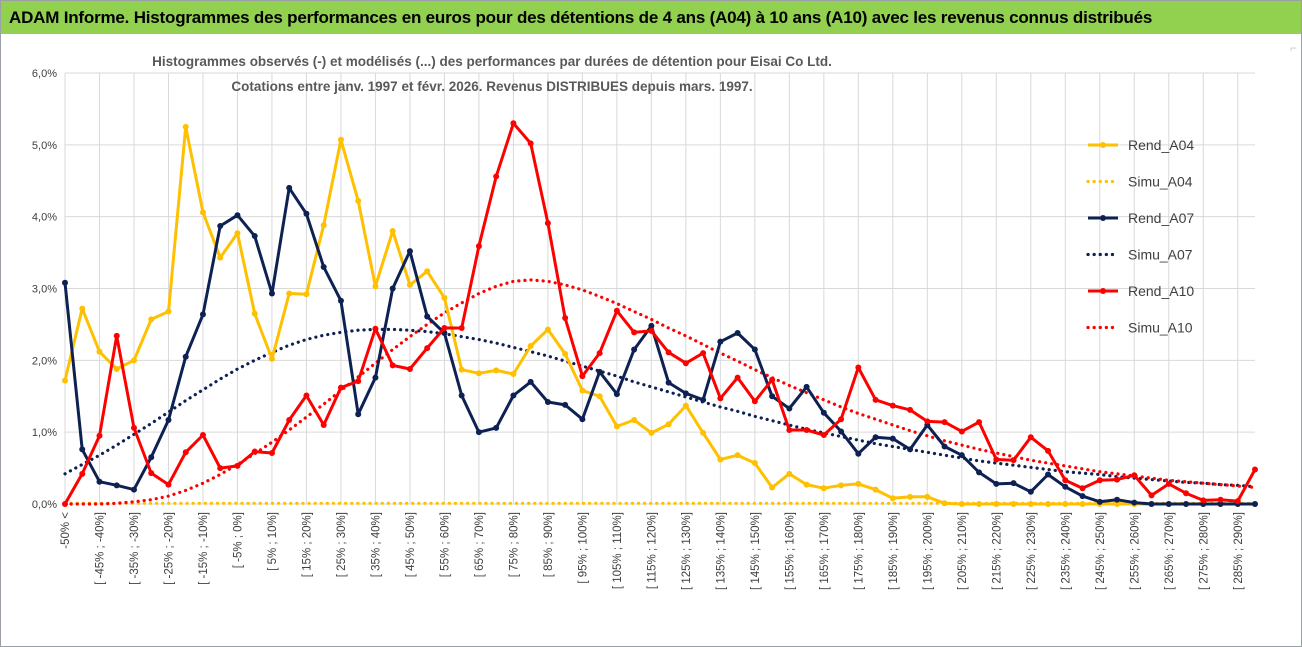 The image size is (1302, 647). What do you see at coordinates (1160, 328) in the screenshot?
I see `legend-label-simu-a10: Simu_A10` at bounding box center [1160, 328].